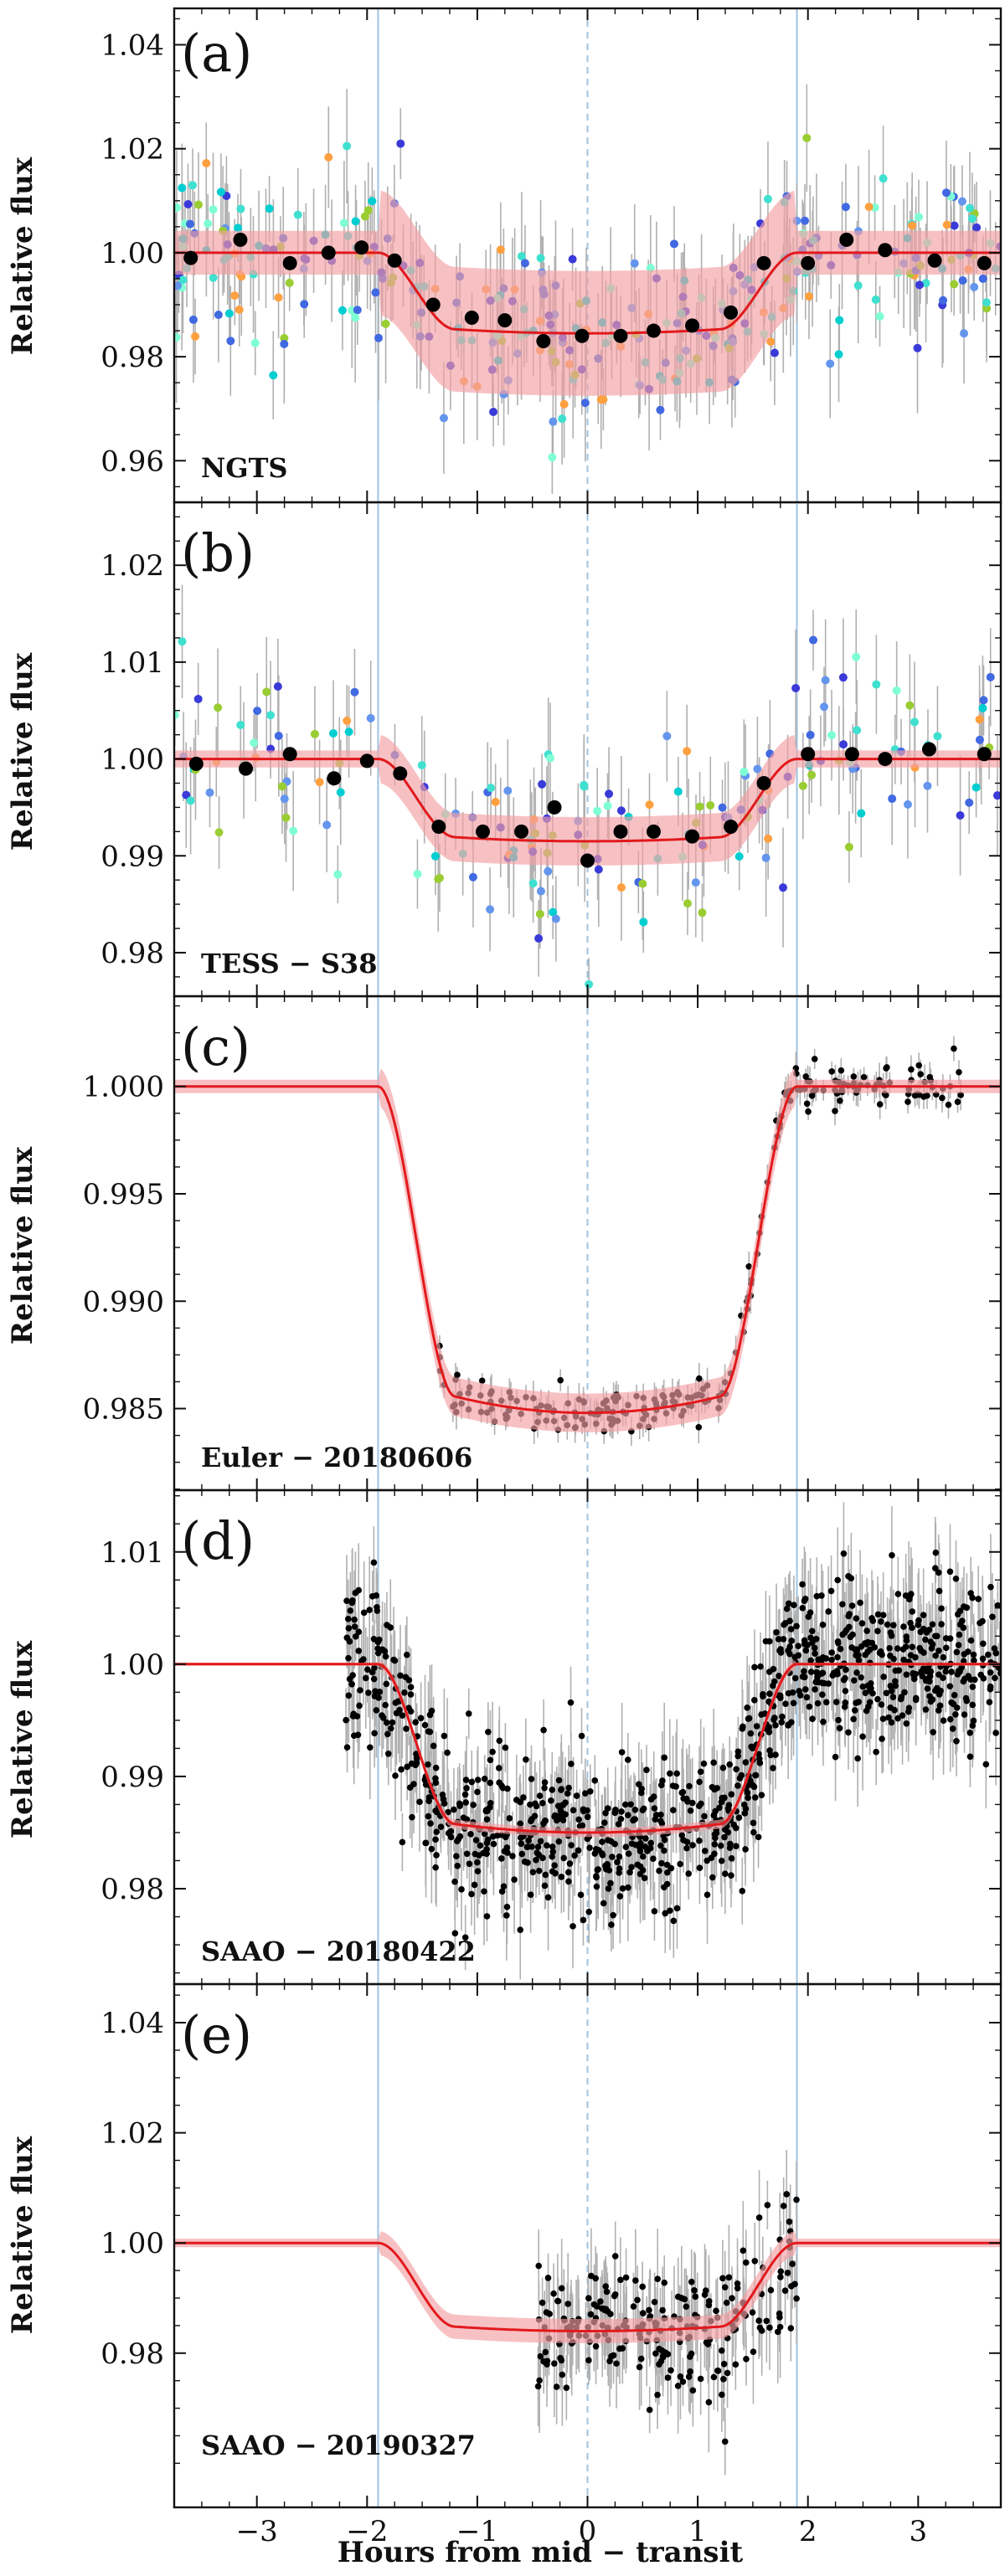  Describe the element at coordinates (477, 2532) in the screenshot. I see `x-tick-label: −1` at that location.